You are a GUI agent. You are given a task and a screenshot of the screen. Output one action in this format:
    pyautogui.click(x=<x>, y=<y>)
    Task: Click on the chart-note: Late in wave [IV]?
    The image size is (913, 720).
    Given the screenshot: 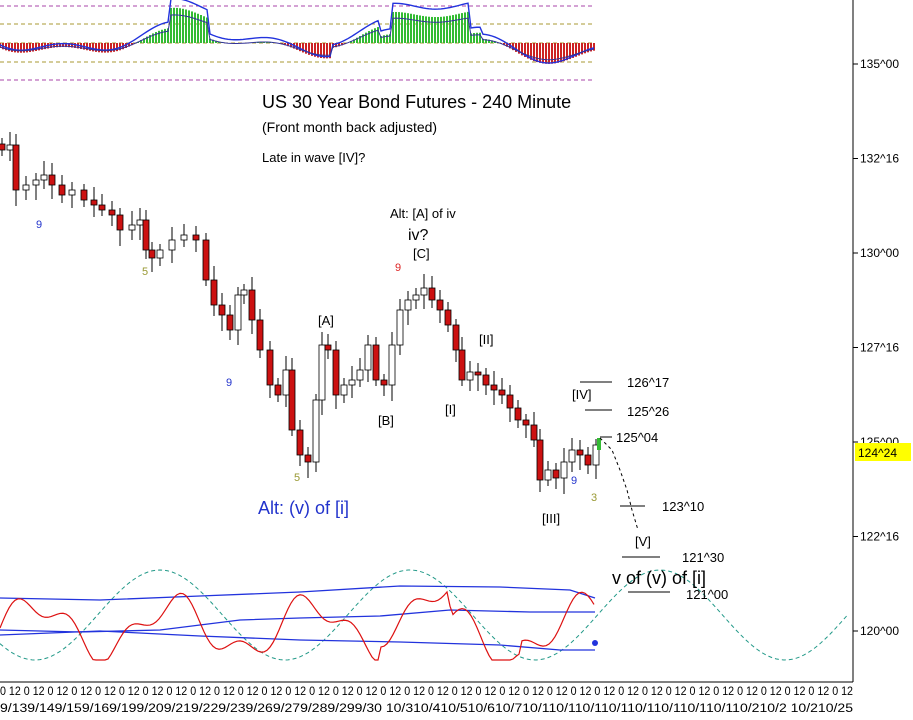 What is the action you would take?
    pyautogui.click(x=313, y=157)
    